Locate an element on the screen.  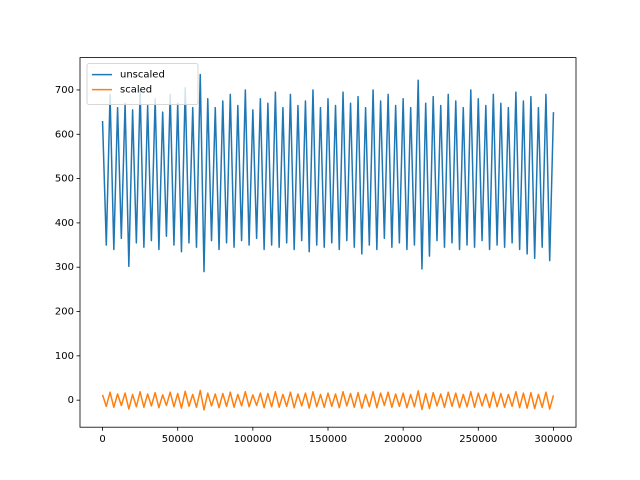
legend-box is located at coordinates (142, 84).